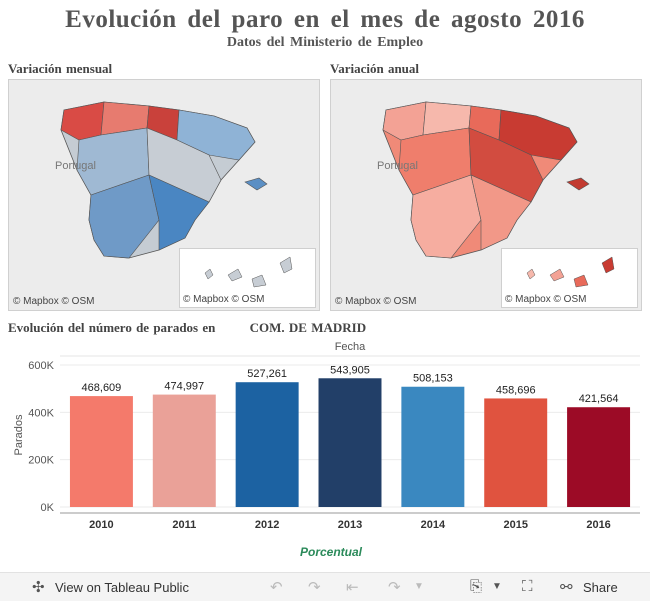  What do you see at coordinates (38, 587) in the screenshot?
I see `tableau-icon: ✣` at bounding box center [38, 587].